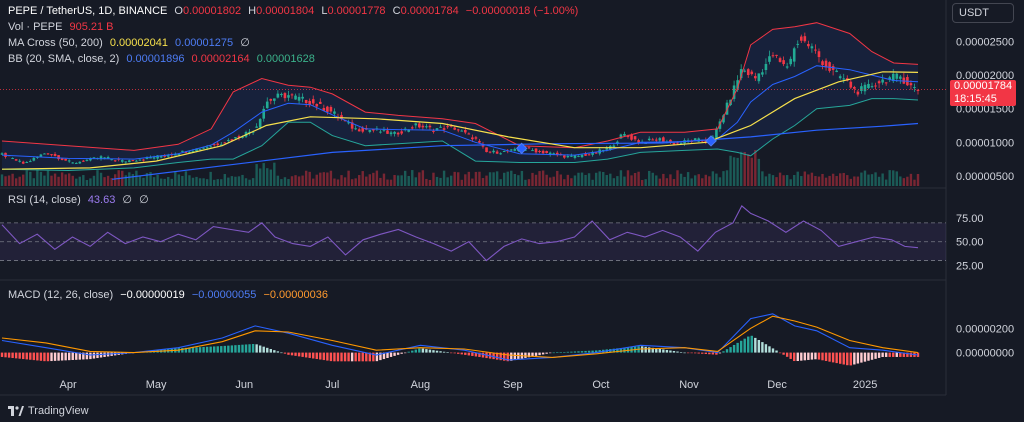 Image resolution: width=1024 pixels, height=422 pixels. Describe the element at coordinates (600, 385) in the screenshot. I see `time-tick-label: Oct` at that location.